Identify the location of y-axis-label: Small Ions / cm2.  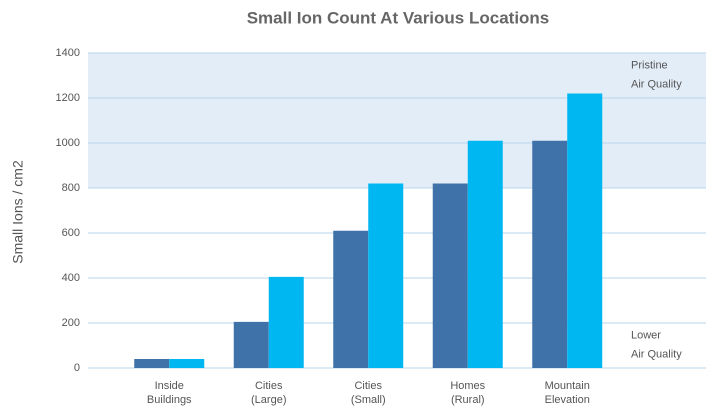
(18, 212).